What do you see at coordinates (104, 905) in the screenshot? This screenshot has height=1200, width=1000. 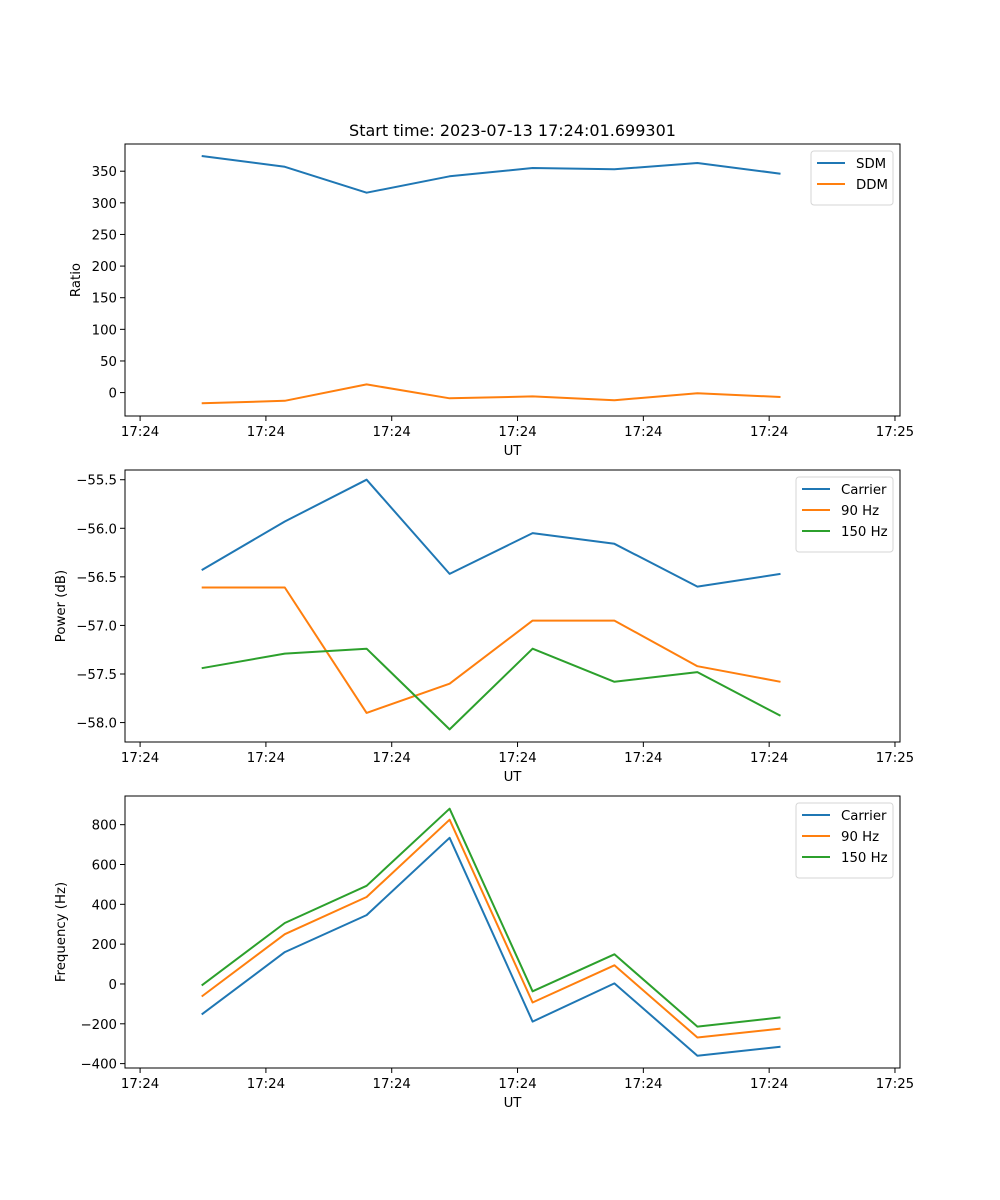 I see `y-tick-label: 400` at bounding box center [104, 905].